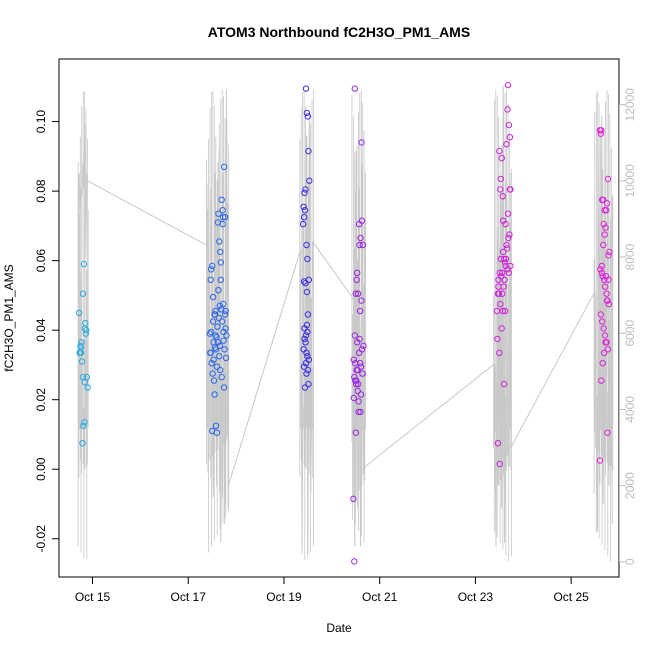  What do you see at coordinates (630, 485) in the screenshot?
I see `y2-tick-label: 2000` at bounding box center [630, 485].